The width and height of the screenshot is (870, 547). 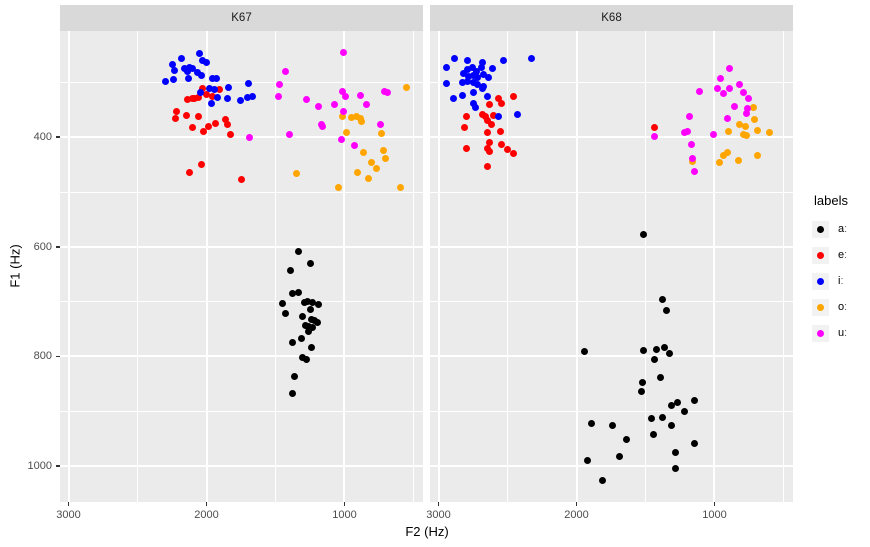 I want to click on legend-item-label: aː, so click(x=843, y=229).